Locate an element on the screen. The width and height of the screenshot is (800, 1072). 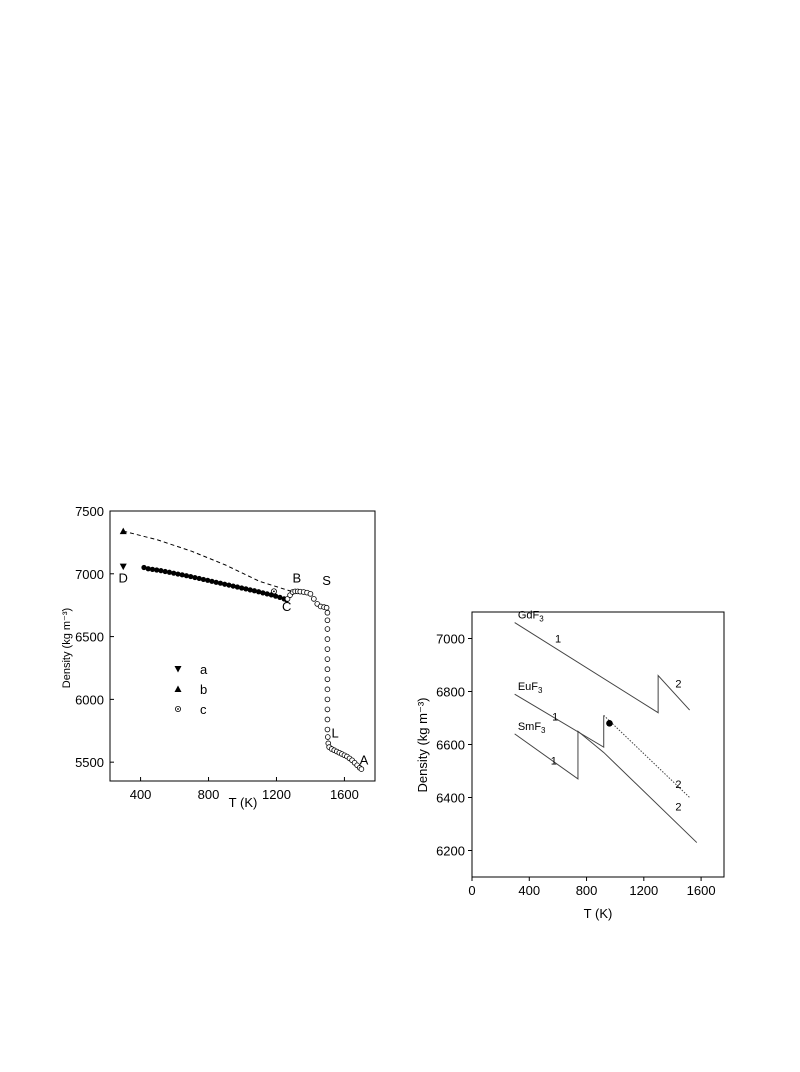
x-axis-label-right: T (K) is located at coordinates (598, 913).